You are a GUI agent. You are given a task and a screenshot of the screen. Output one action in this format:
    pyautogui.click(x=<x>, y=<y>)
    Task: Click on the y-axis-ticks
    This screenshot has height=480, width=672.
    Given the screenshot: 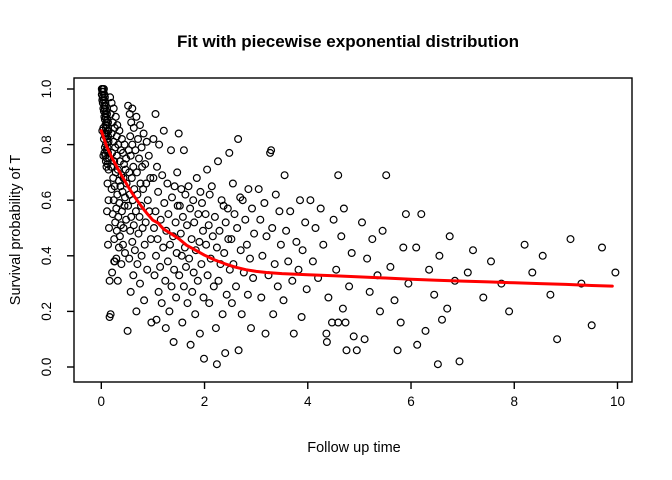 What is the action you would take?
    pyautogui.click(x=70, y=228)
    